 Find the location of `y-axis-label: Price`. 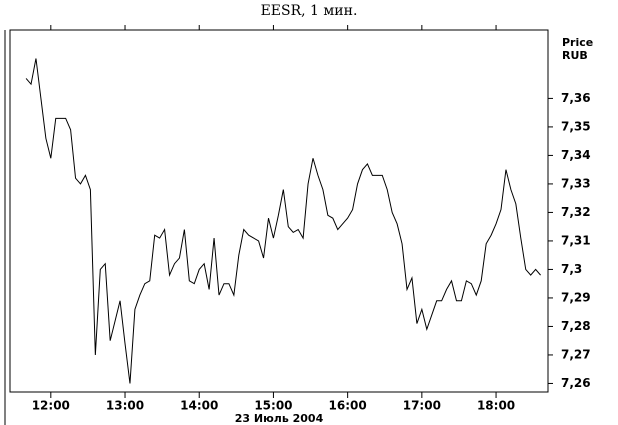

y-axis-label: Price is located at coordinates (577, 42).